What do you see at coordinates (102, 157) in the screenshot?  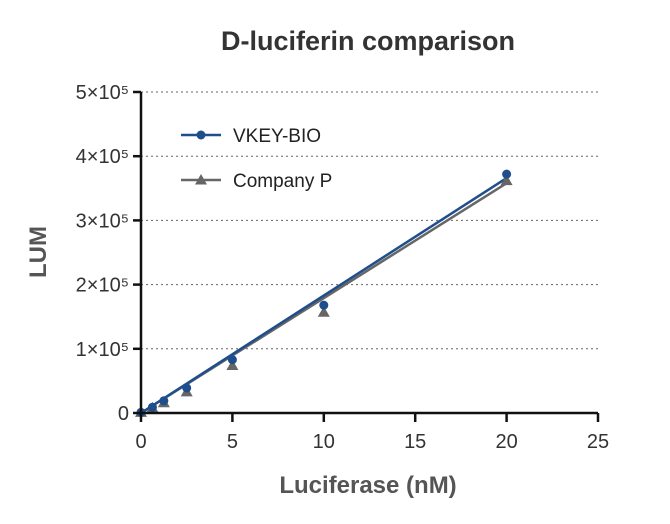 I see `y-tick-label: 4×10⁵` at bounding box center [102, 157].